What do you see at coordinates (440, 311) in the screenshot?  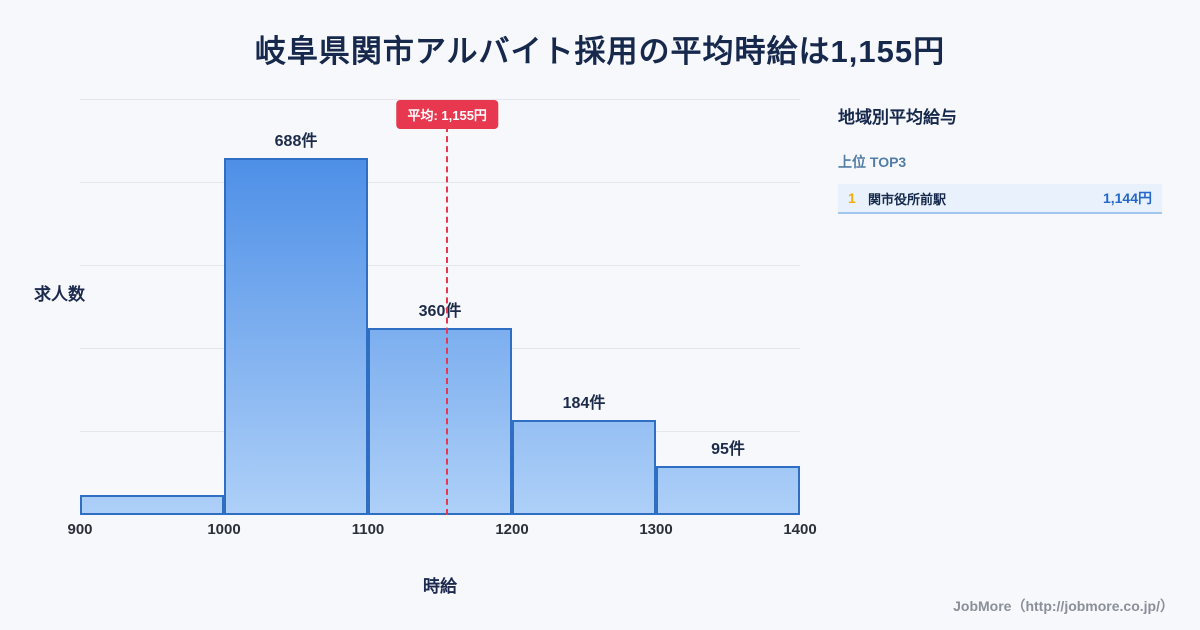 I see `bar-value-label: 360件` at bounding box center [440, 311].